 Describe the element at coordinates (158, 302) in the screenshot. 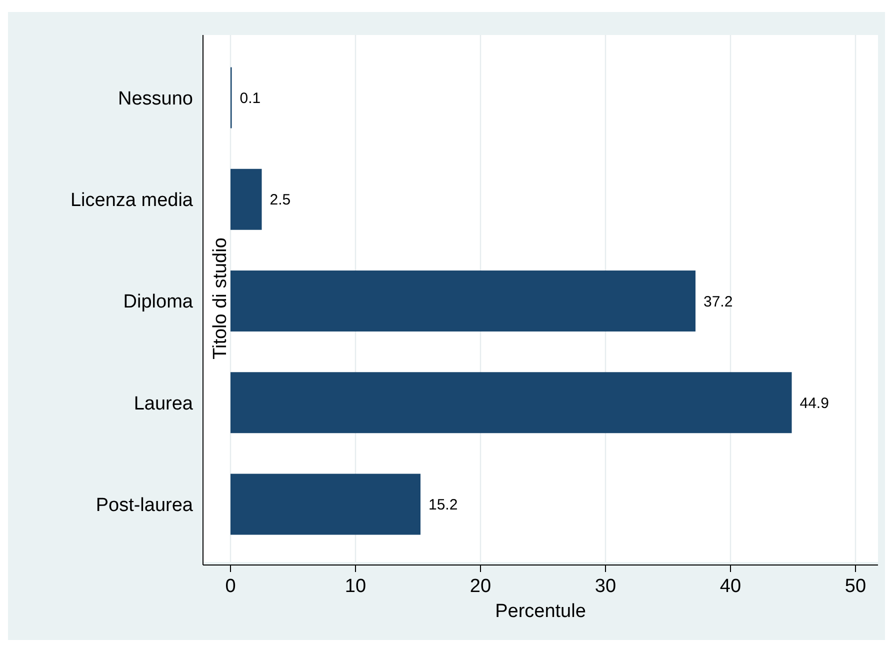

I see `y-tick-label: Diploma` at that location.